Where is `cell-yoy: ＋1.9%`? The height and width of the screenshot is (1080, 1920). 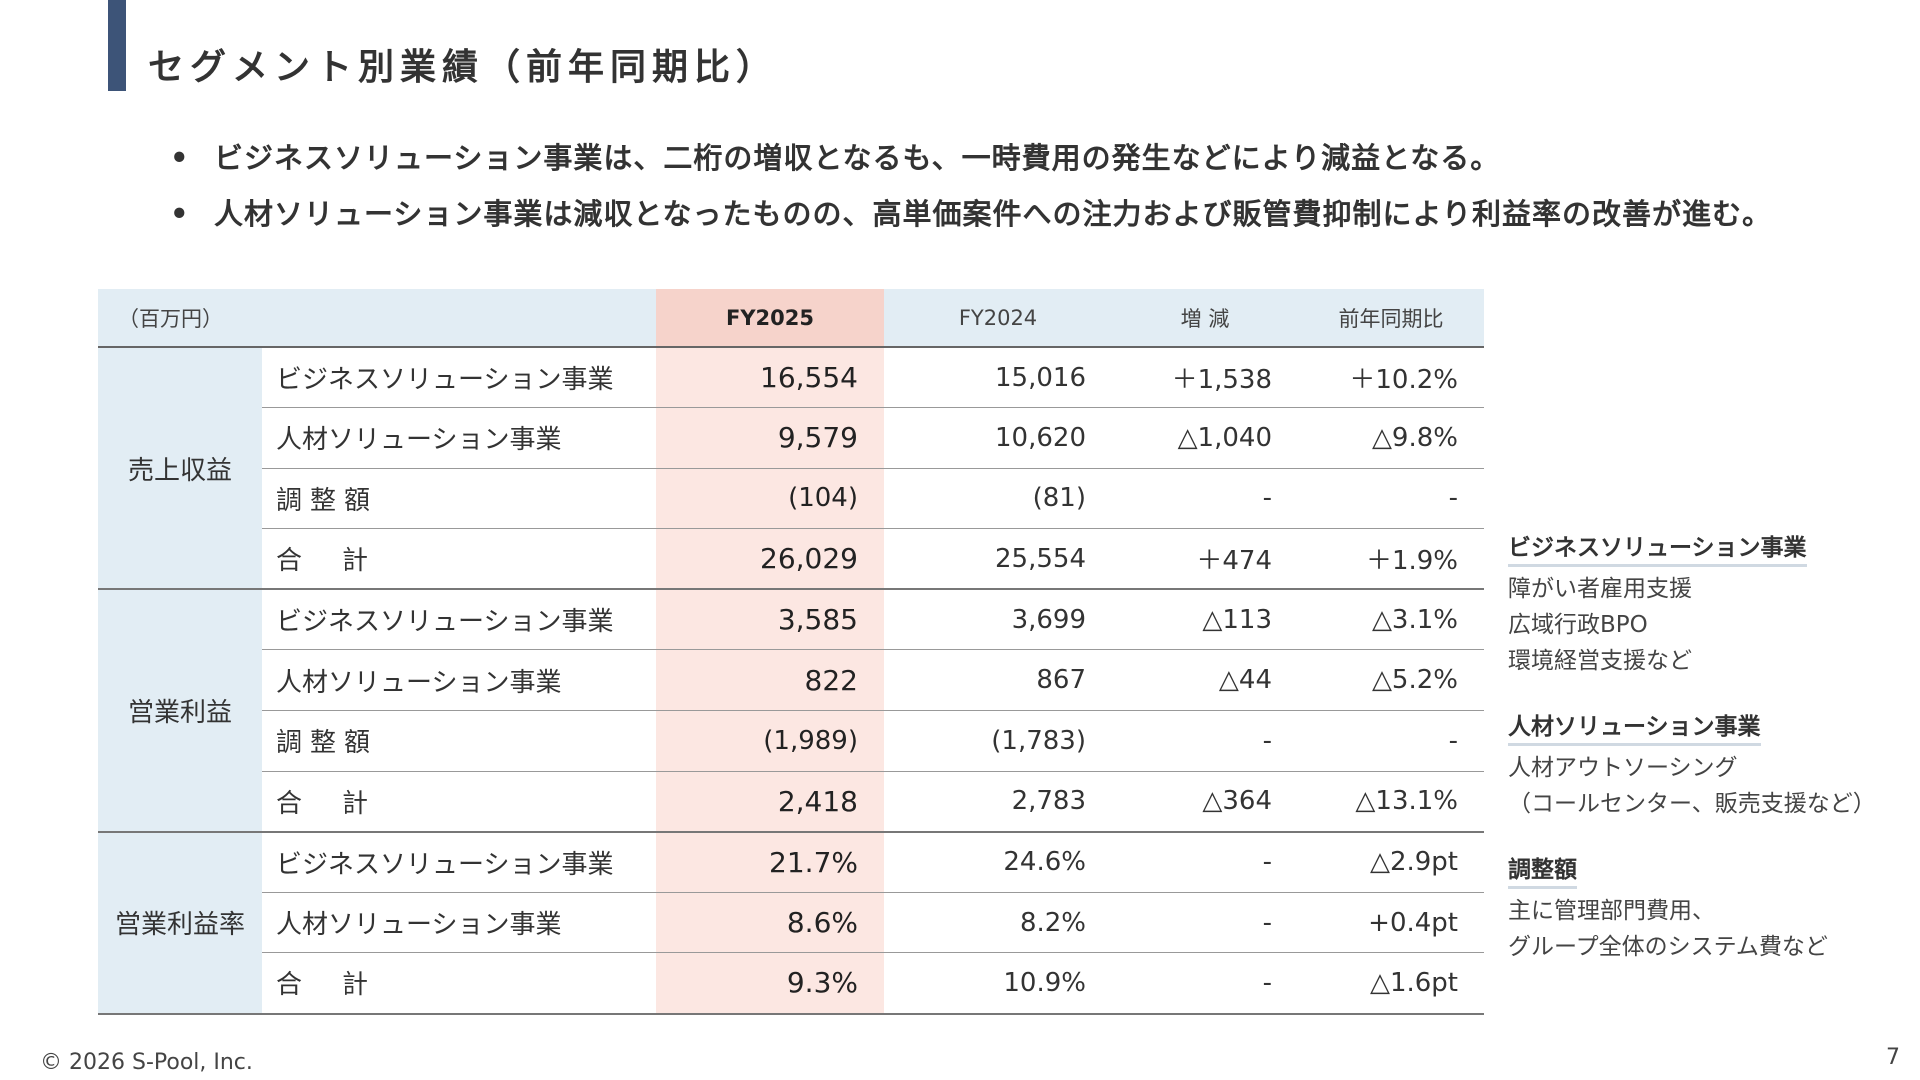 cell-yoy: ＋1.9% is located at coordinates (1391, 559).